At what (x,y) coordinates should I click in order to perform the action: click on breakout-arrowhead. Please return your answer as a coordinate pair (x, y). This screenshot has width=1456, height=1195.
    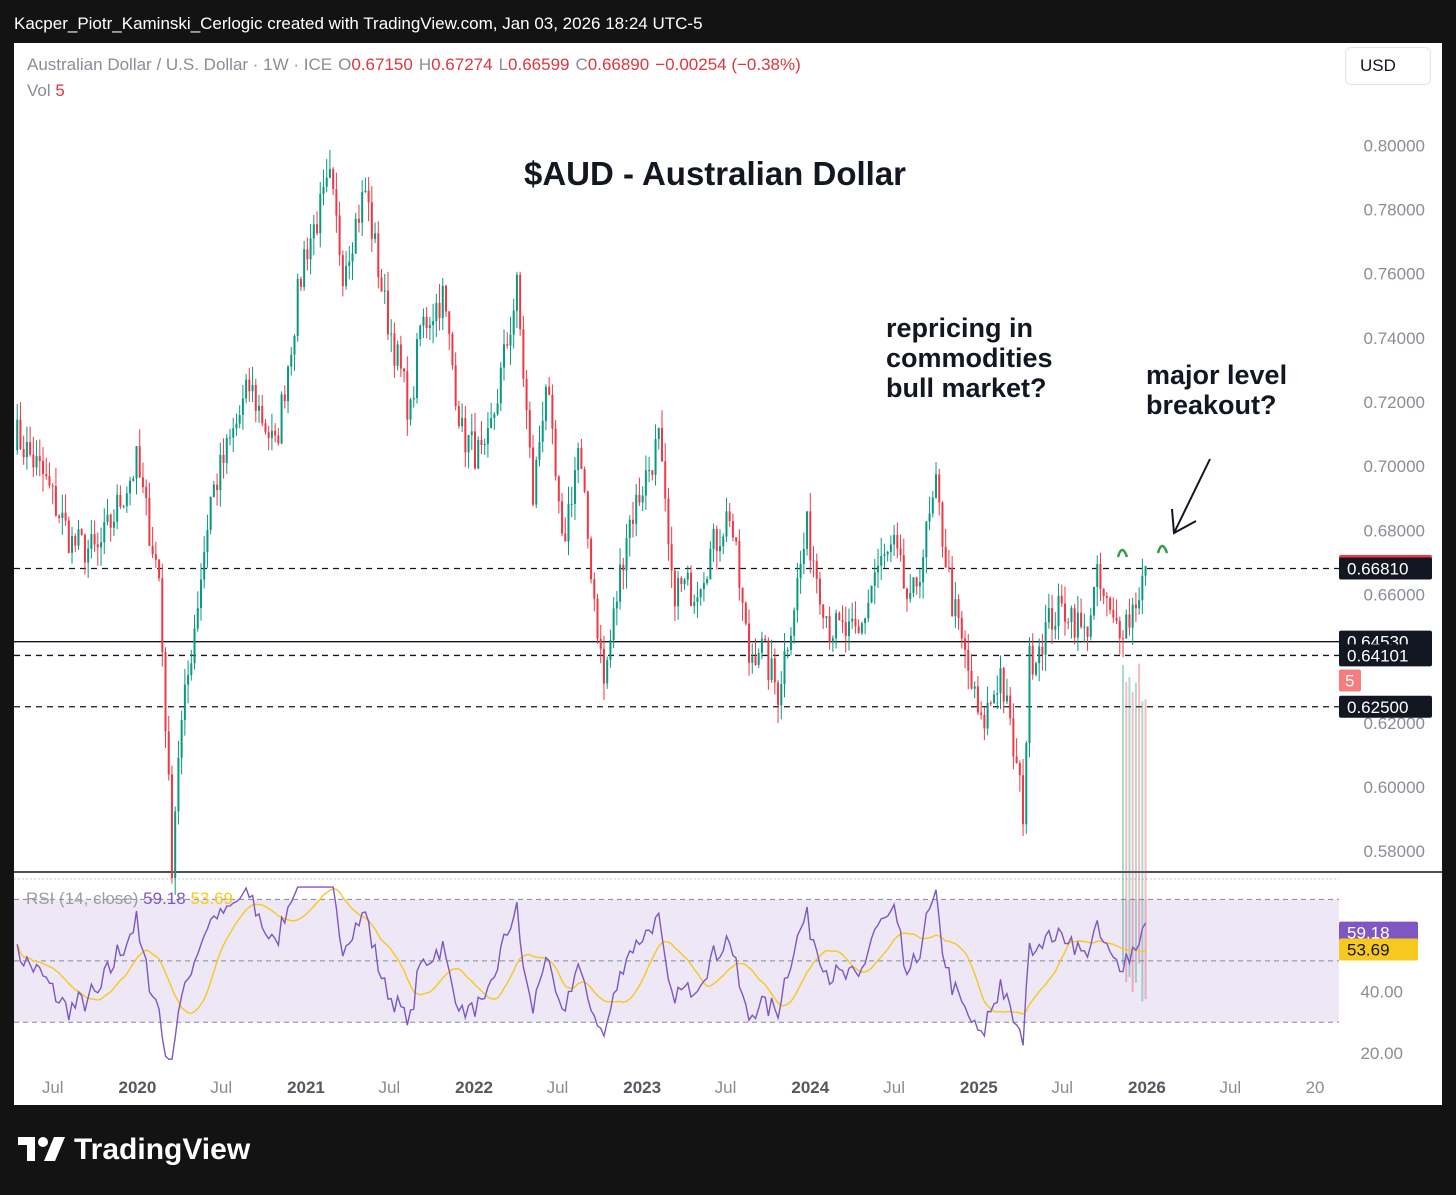
    Looking at the image, I should click on (1184, 521).